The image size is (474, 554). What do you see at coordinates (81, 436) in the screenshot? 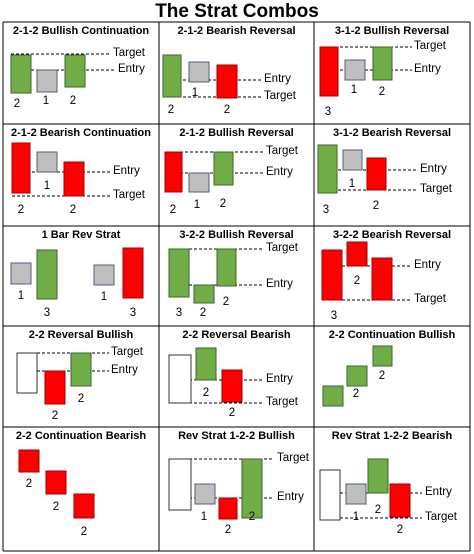
I see `panel-title: 2-2 Continuation Bearish` at bounding box center [81, 436].